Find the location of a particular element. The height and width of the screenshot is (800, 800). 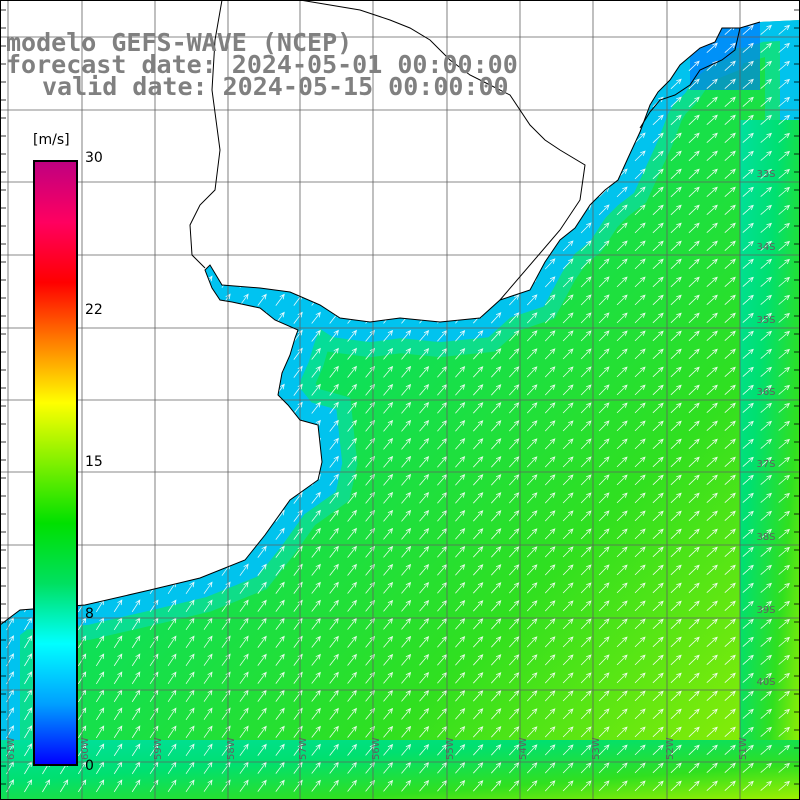

colorbar-tick-30: 30 is located at coordinates (94, 158).